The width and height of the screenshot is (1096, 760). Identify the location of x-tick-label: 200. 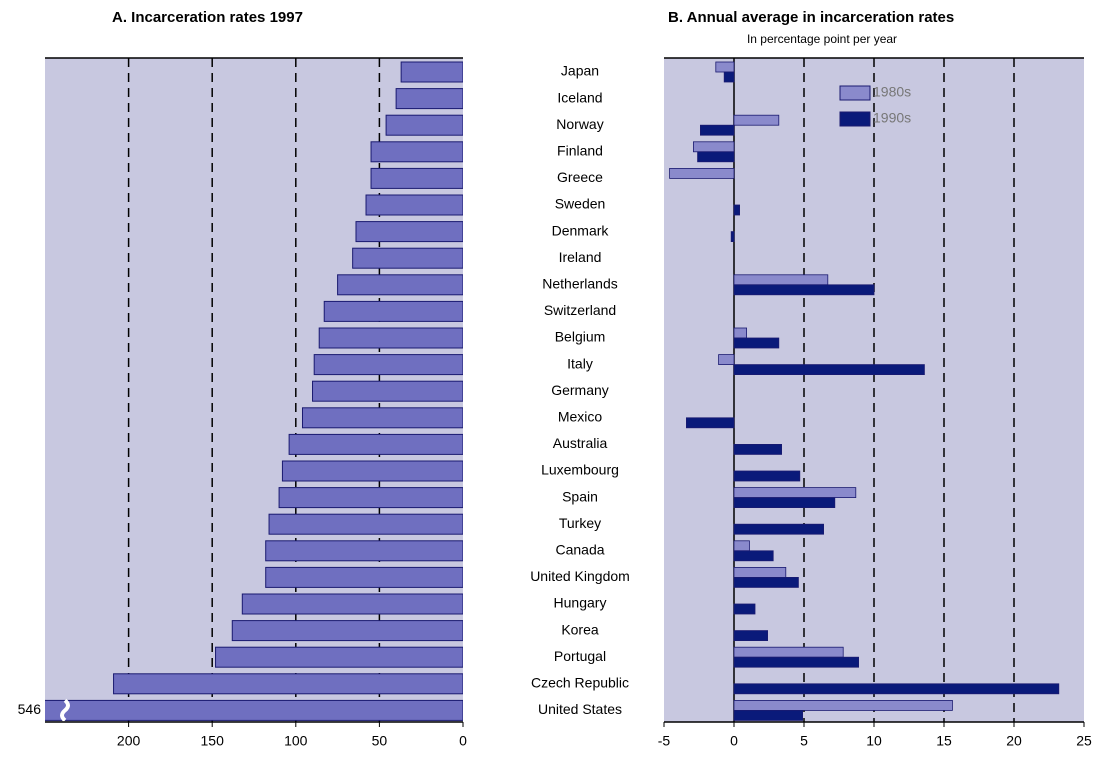
(129, 741).